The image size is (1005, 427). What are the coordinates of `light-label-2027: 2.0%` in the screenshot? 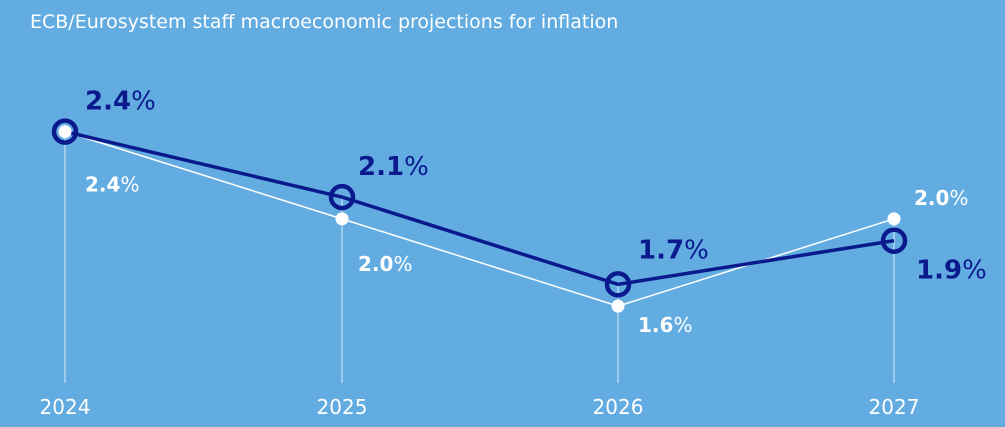 It's located at (941, 198).